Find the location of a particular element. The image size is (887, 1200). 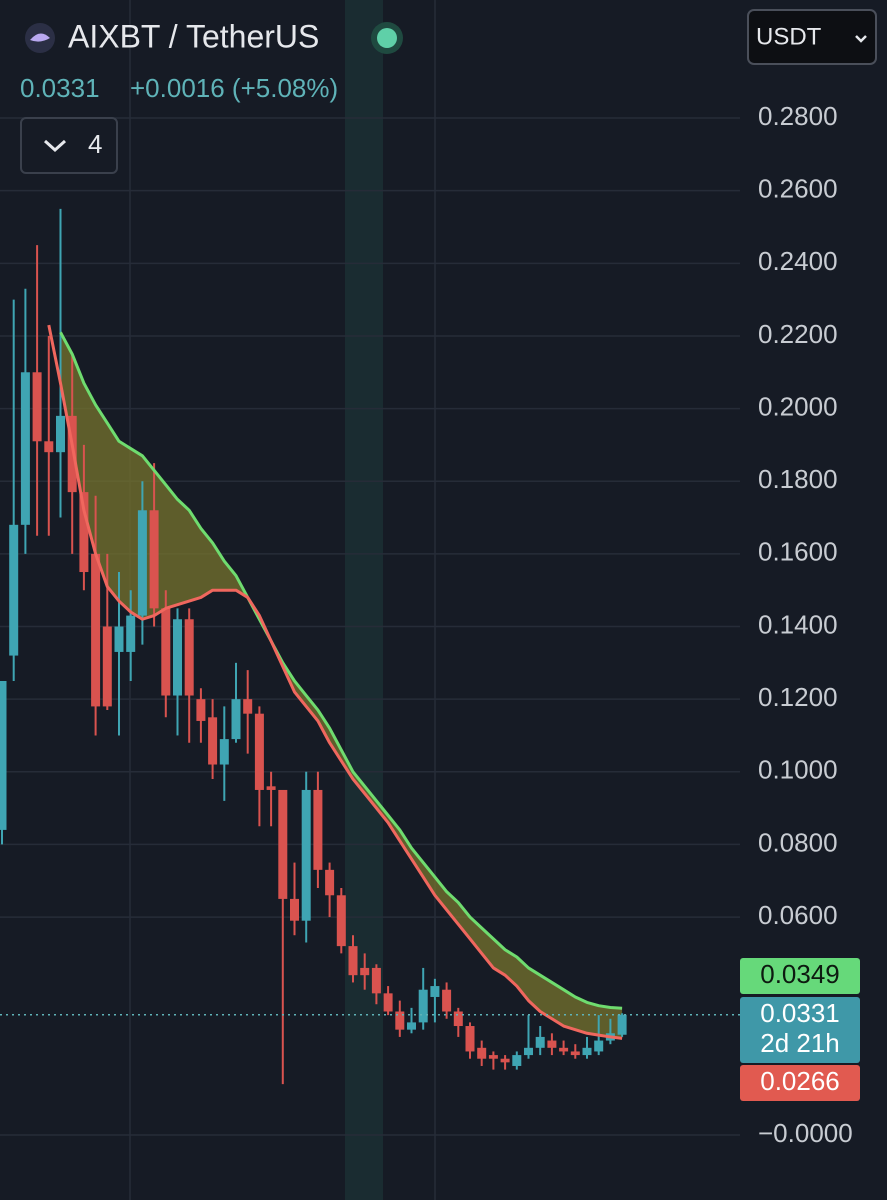

currency: USDT is located at coordinates (789, 36).